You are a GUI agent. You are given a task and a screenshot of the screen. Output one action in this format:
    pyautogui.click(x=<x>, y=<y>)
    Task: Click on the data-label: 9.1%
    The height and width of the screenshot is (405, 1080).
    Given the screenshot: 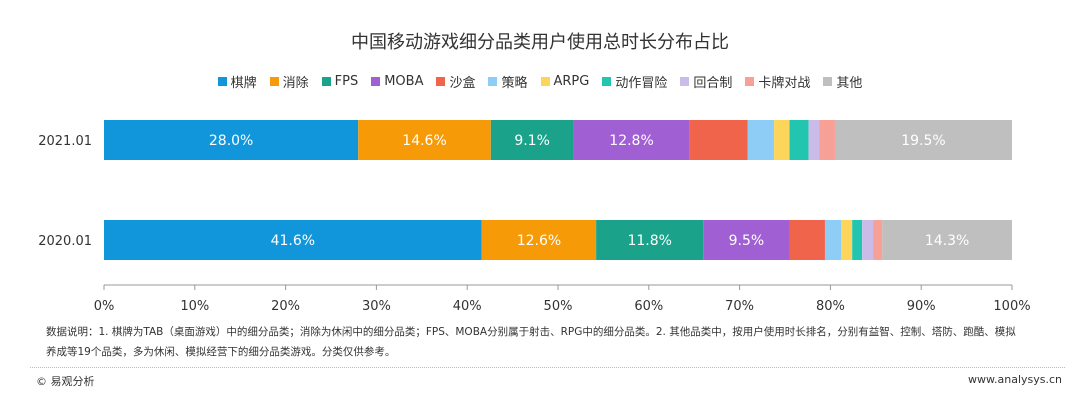 What is the action you would take?
    pyautogui.click(x=532, y=141)
    